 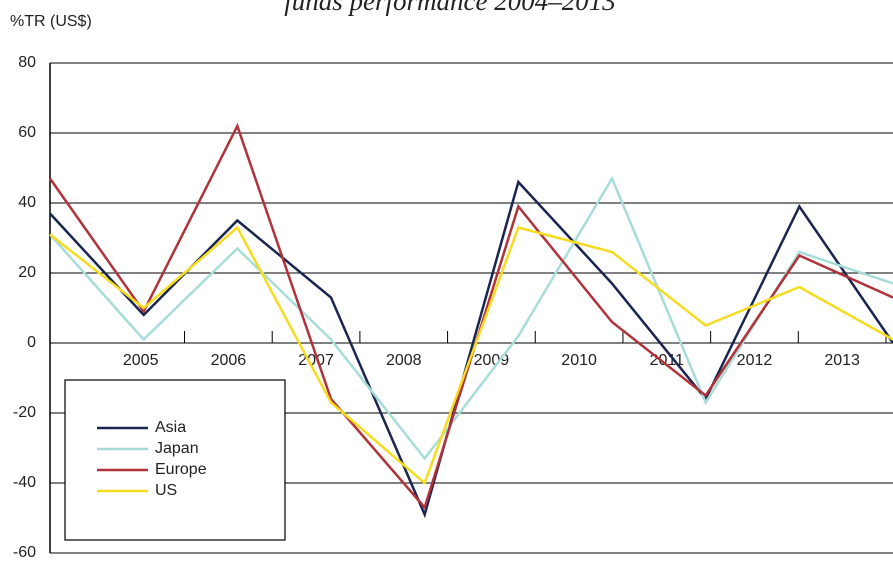 What do you see at coordinates (27, 272) in the screenshot?
I see `y-tick-label: 20` at bounding box center [27, 272].